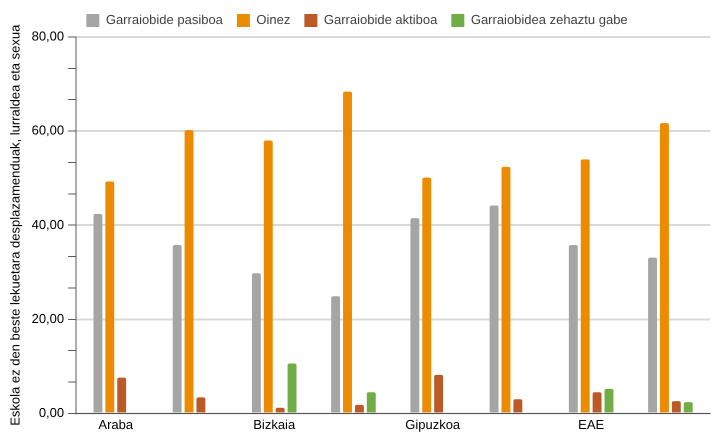  What do you see at coordinates (51, 412) in the screenshot?
I see `y-tick-label: 0,00` at bounding box center [51, 412].